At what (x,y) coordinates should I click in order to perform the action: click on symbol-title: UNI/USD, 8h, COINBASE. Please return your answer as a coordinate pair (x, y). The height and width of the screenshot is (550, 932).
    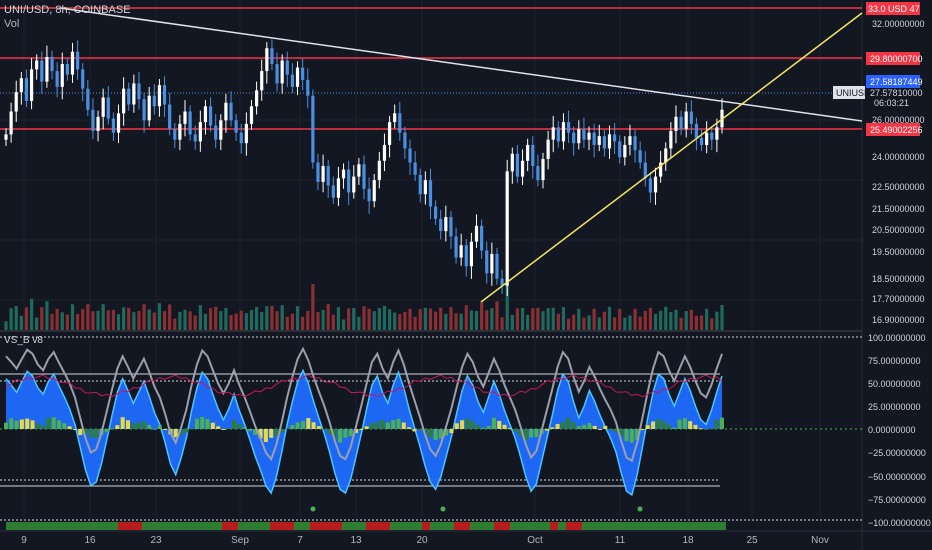
    Looking at the image, I should click on (67, 10).